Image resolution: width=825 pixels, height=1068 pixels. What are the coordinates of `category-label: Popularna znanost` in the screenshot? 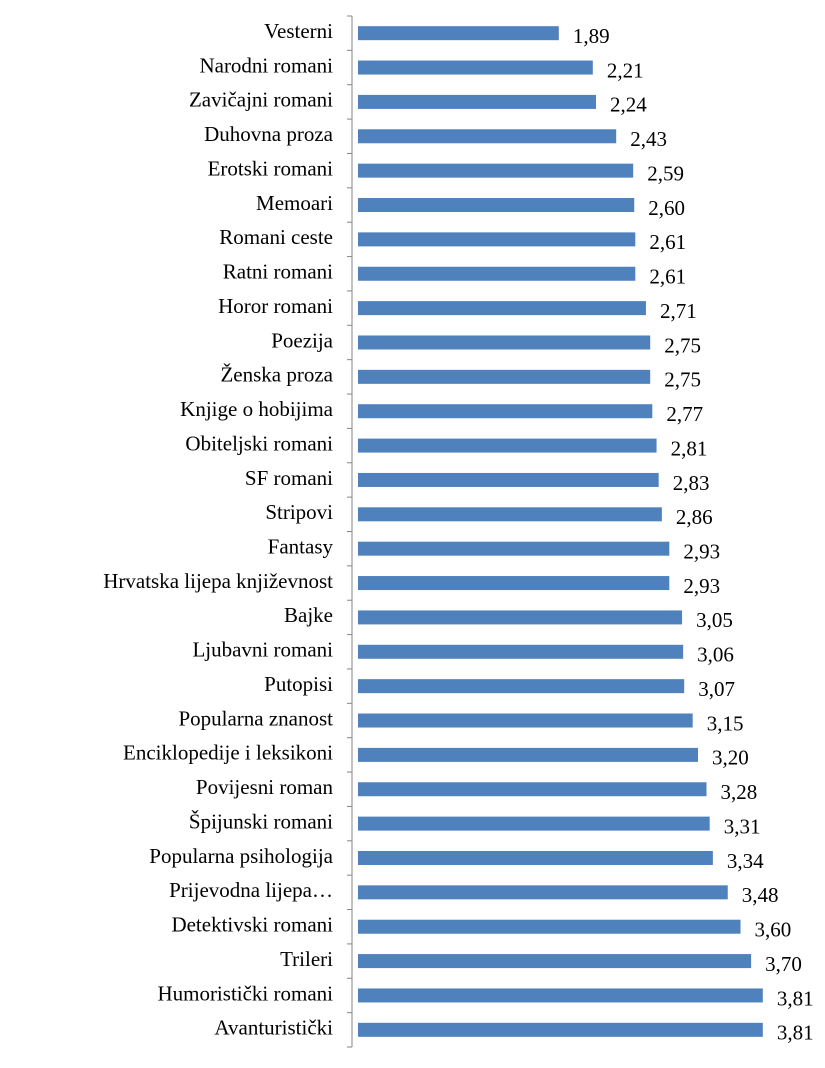 It's located at (255, 718).